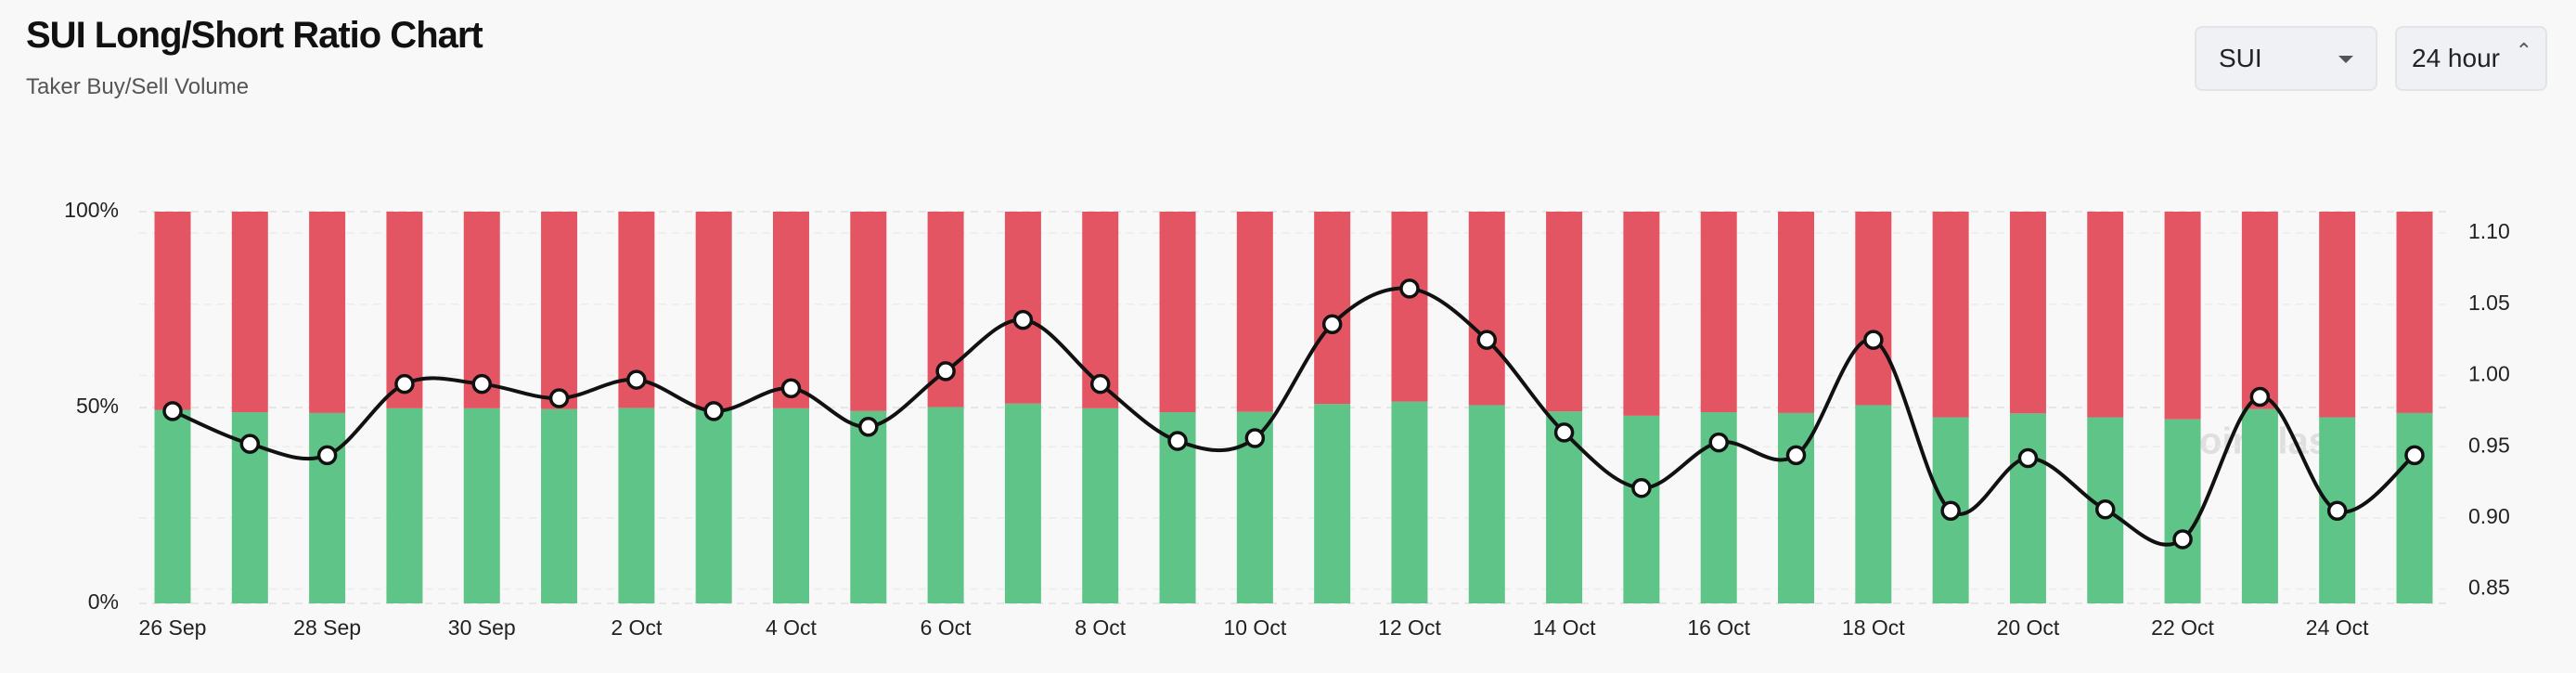  Describe the element at coordinates (946, 627) in the screenshot. I see `x-tick-label: 6 Oct` at that location.